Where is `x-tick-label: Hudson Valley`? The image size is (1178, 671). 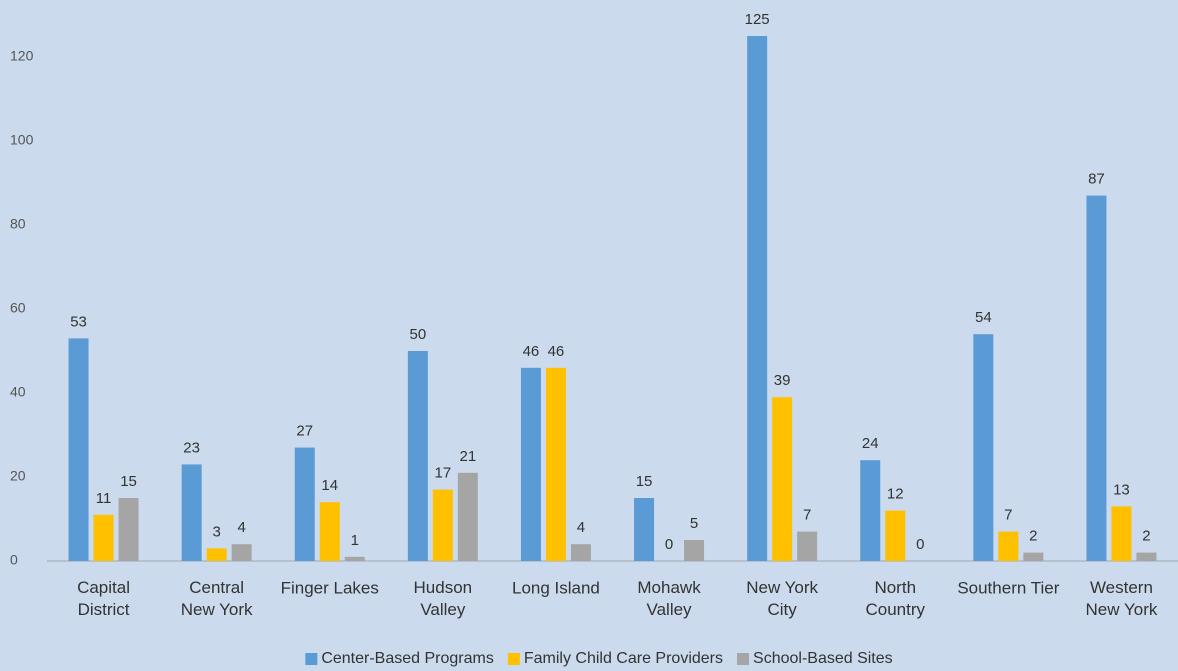 x-tick-label: Hudson Valley is located at coordinates (443, 598).